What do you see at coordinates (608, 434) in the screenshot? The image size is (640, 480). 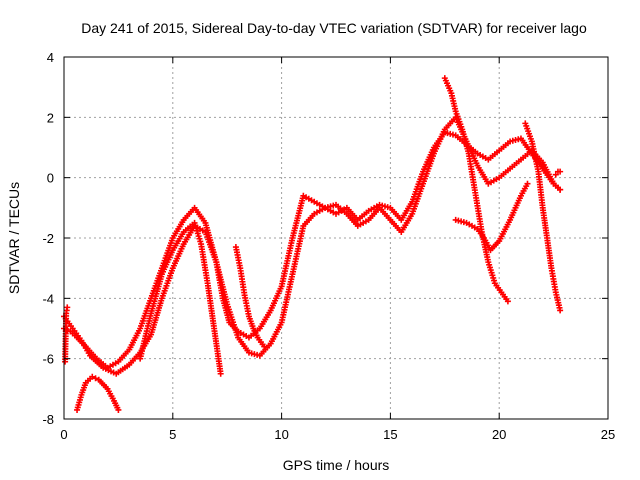 I see `x-tick-label: 25` at bounding box center [608, 434].